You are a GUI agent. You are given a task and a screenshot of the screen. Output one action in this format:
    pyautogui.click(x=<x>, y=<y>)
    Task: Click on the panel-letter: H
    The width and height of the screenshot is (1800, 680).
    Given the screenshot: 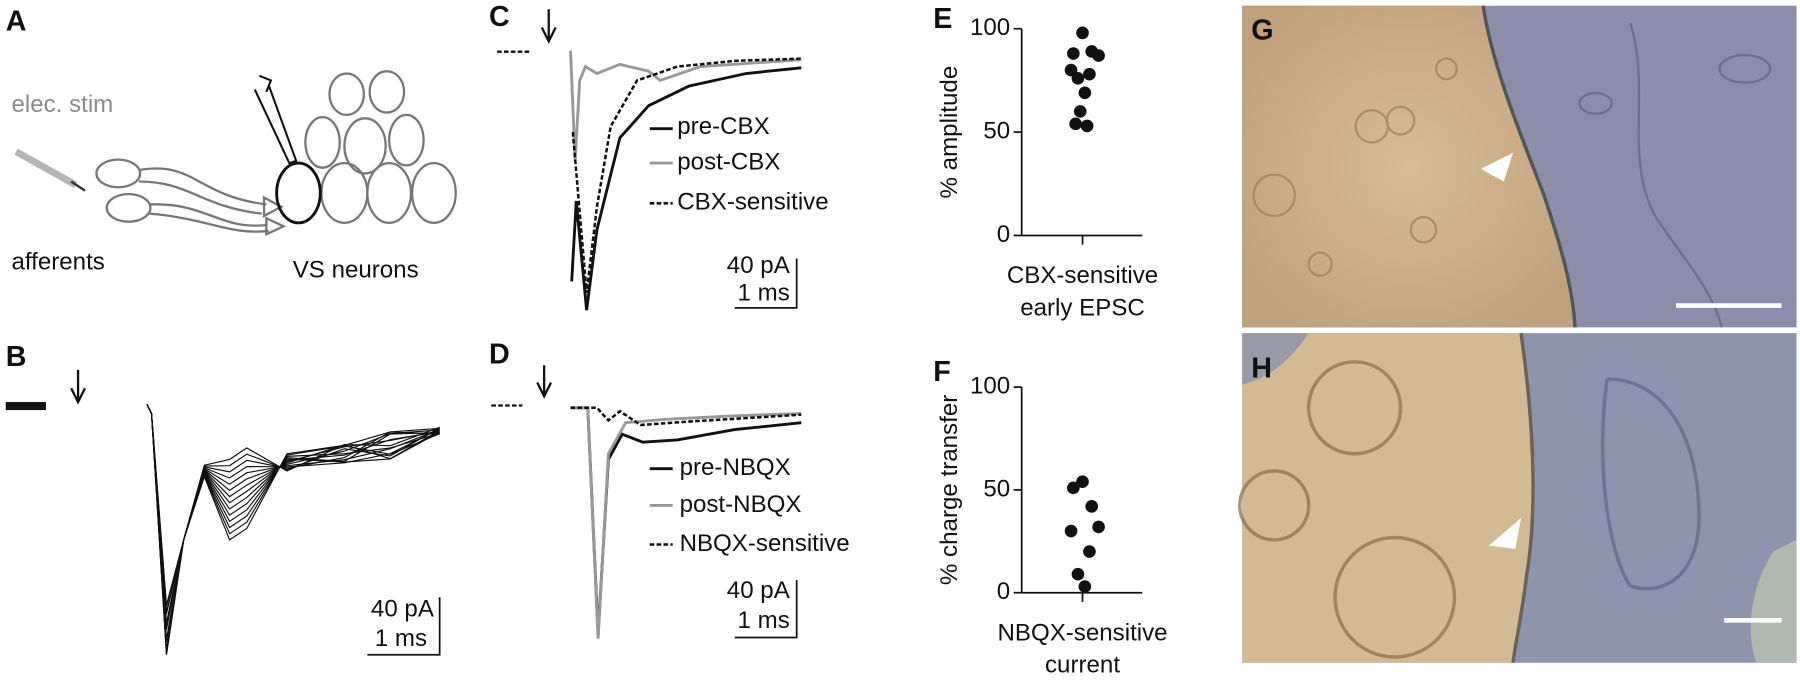 What is the action you would take?
    pyautogui.click(x=1261, y=368)
    